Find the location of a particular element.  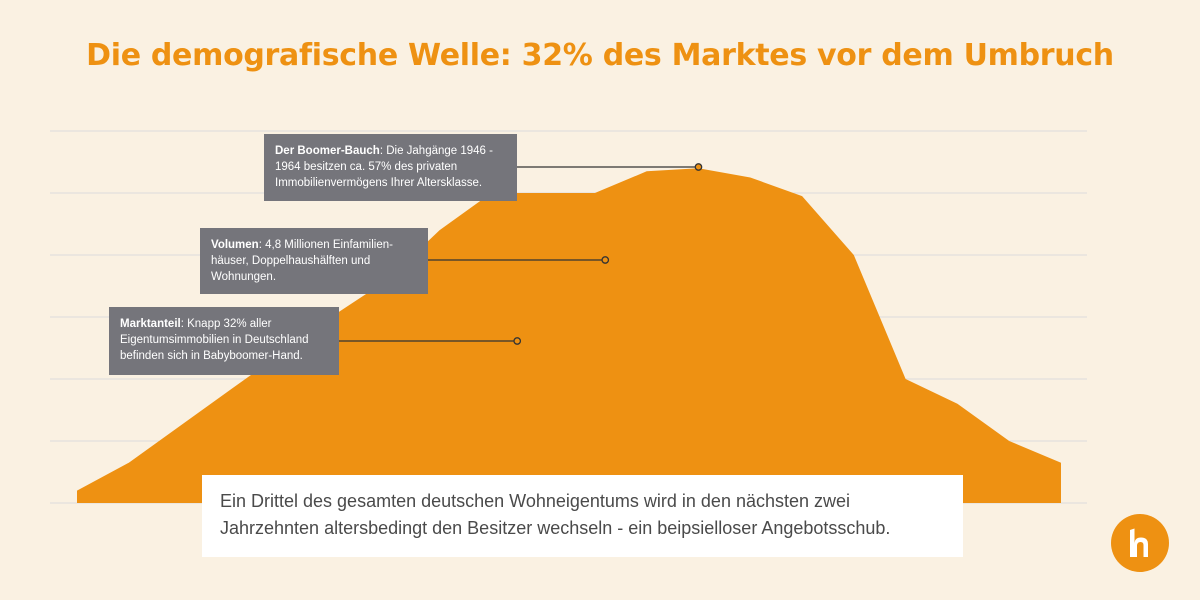

annotation-point-volumen is located at coordinates (605, 260).